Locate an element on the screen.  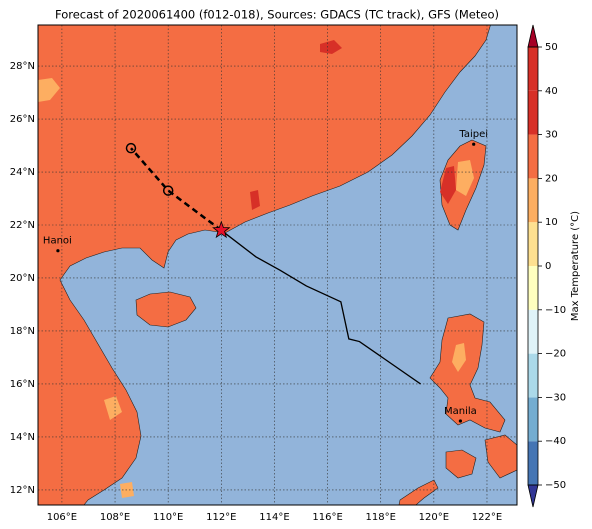
visayas is located at coordinates (500, 456).